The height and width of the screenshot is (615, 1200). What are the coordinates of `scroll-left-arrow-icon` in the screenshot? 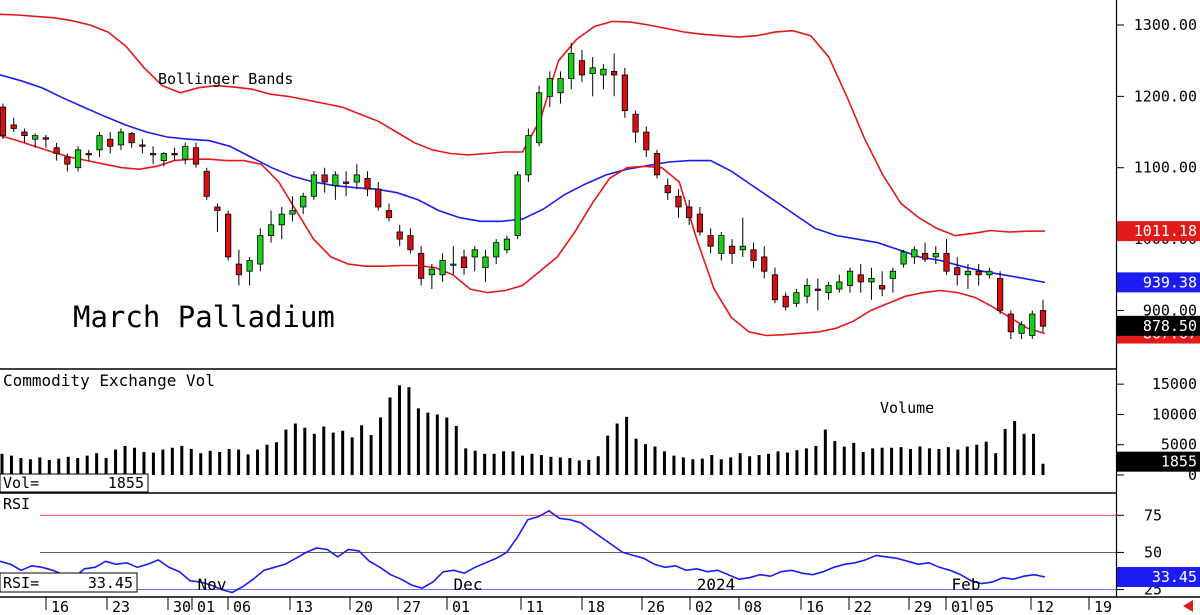 It's located at (1188, 606).